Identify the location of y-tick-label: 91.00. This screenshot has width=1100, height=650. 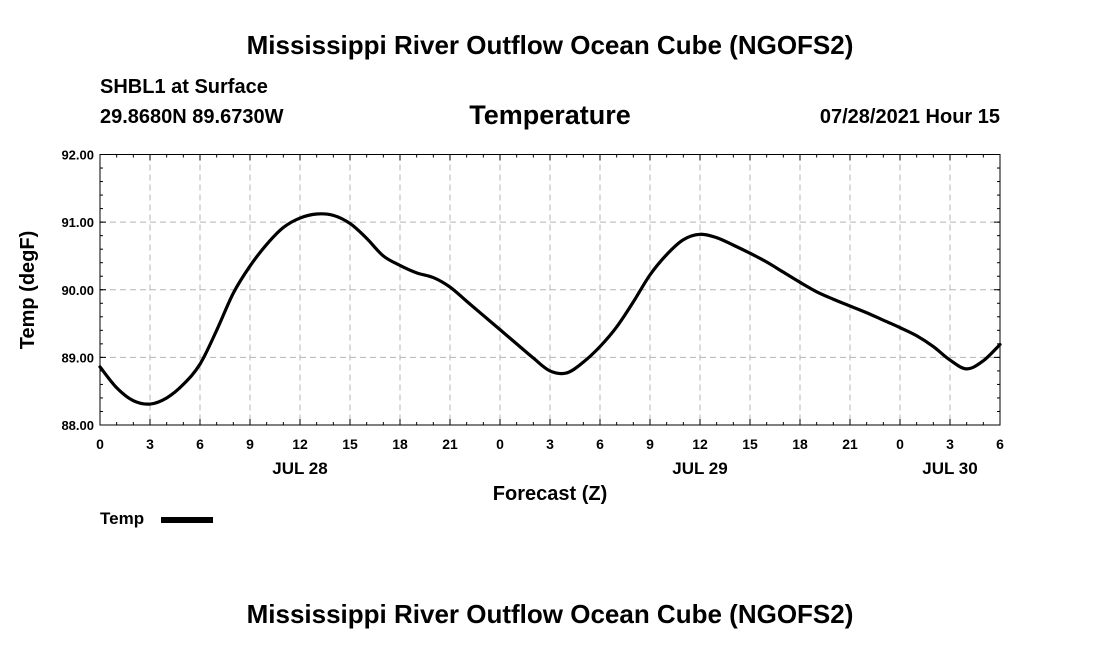
(77, 222).